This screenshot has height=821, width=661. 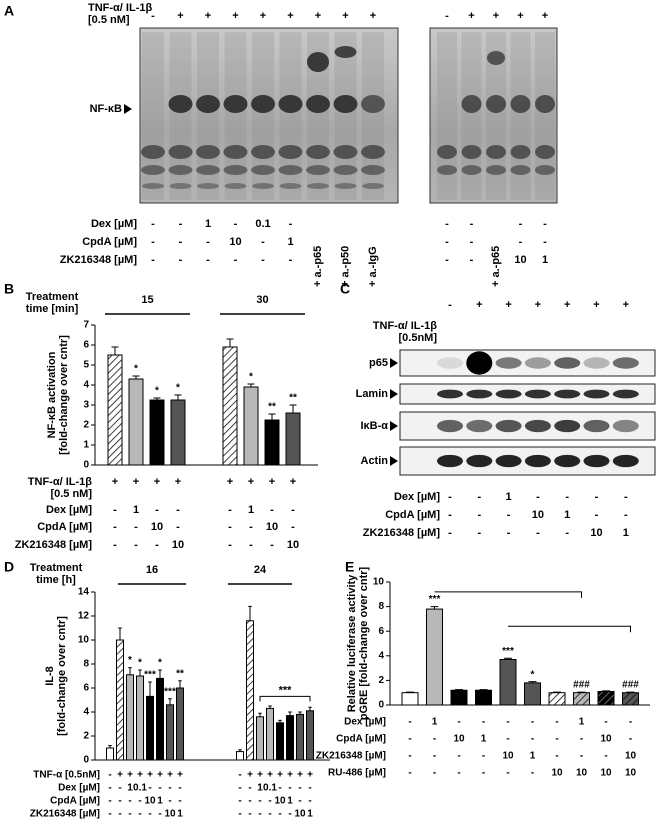 What do you see at coordinates (374, 426) in the screenshot?
I see `band-label: IκB-α` at bounding box center [374, 426].